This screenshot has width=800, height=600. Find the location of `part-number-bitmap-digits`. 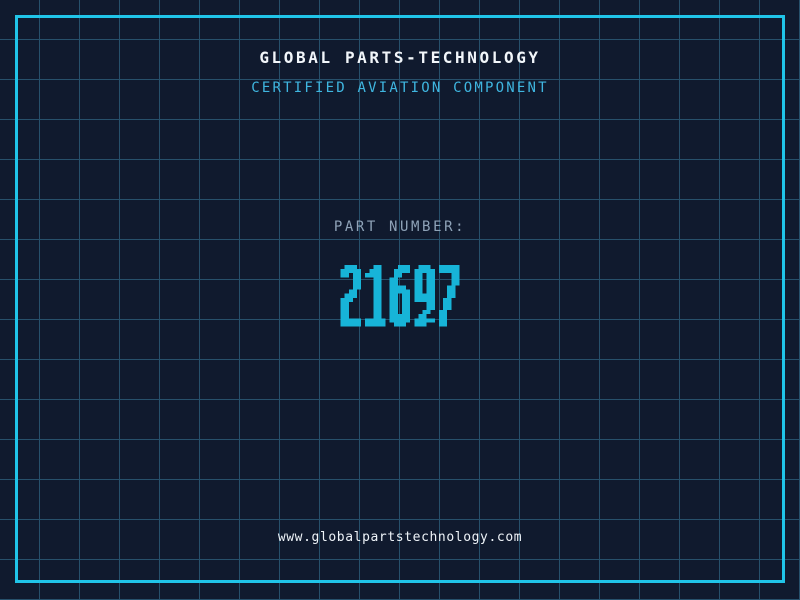

part-number-bitmap-digits is located at coordinates (400, 296).